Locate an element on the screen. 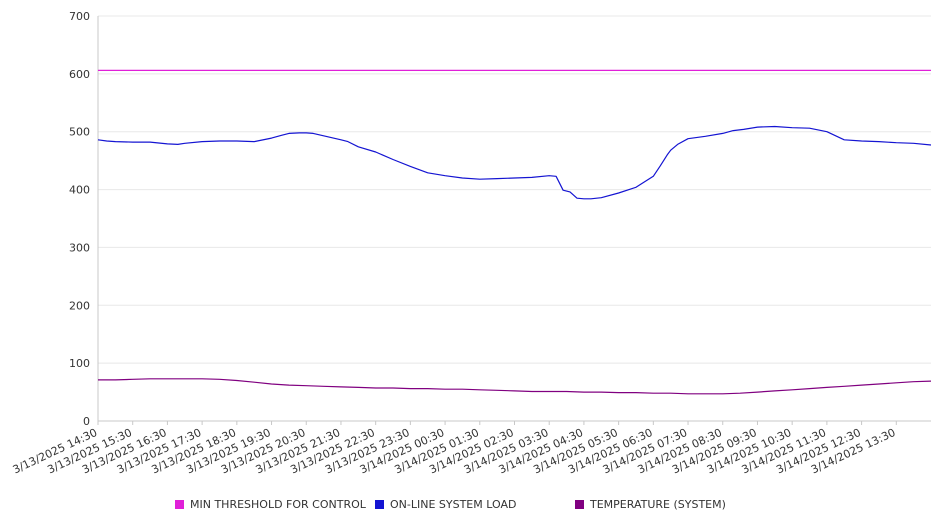  legend-swatch-temperature is located at coordinates (579, 504).